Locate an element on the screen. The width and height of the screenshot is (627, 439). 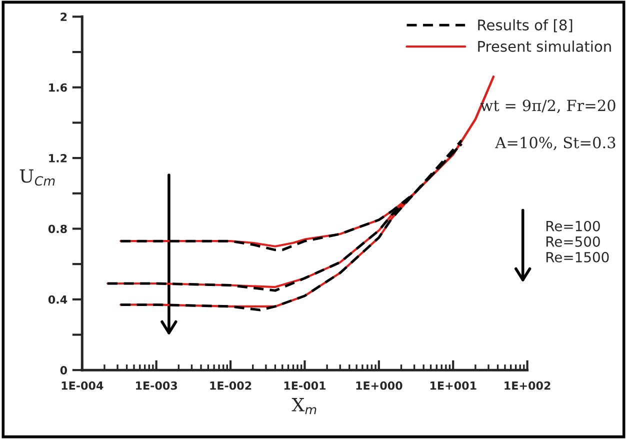
legend-label: Present simulation is located at coordinates (544, 46).